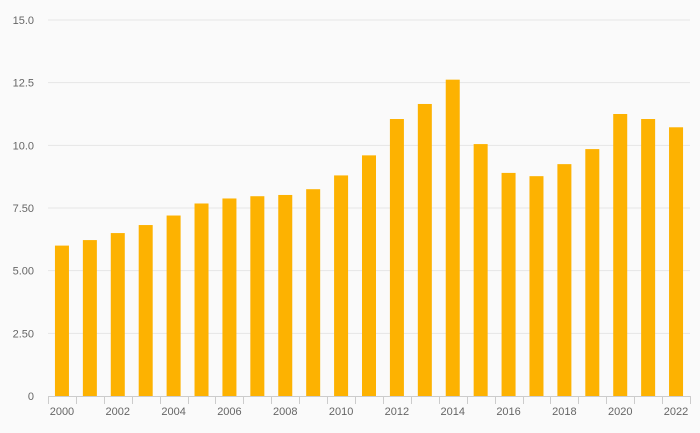  Describe the element at coordinates (508, 412) in the screenshot. I see `x-tick-label: 2016` at that location.